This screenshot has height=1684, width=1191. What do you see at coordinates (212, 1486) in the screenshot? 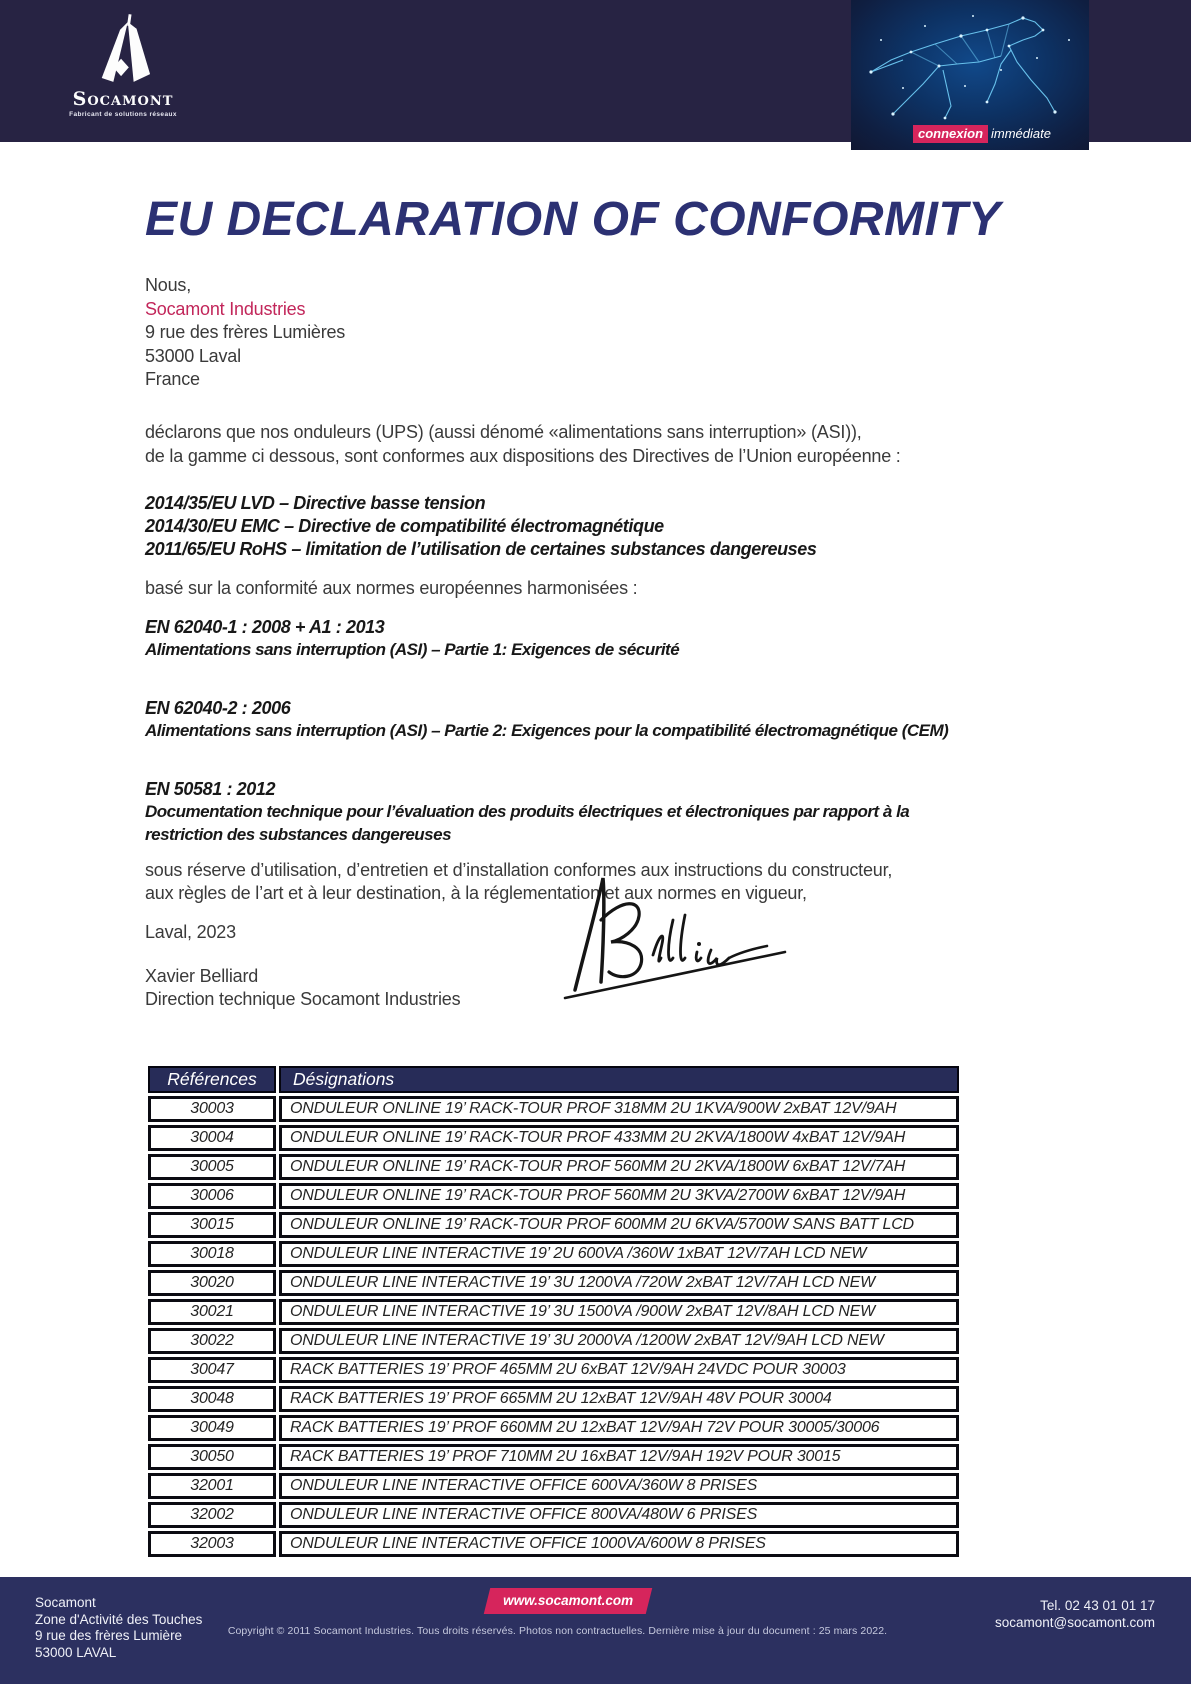
I see `ref-cell: 32001` at bounding box center [212, 1486].